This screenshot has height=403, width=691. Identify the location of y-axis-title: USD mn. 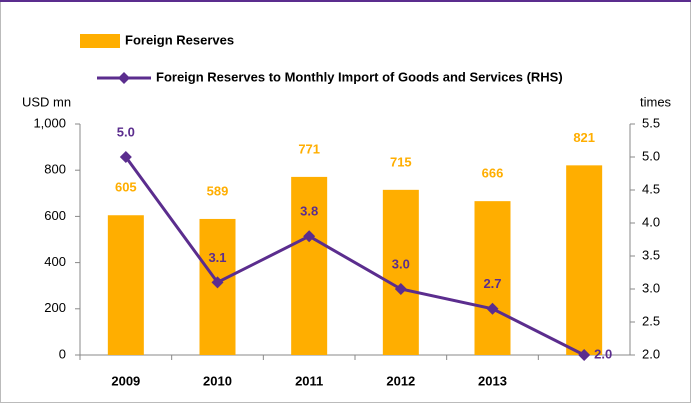
(46, 101).